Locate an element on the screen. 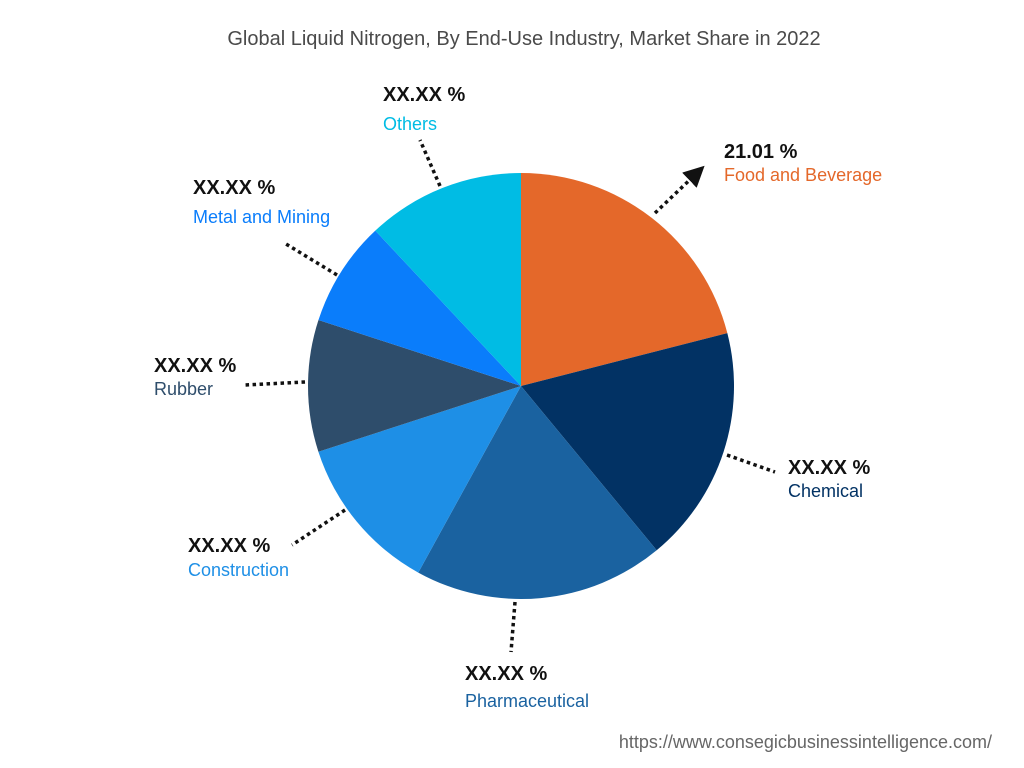 The height and width of the screenshot is (768, 1024). leader-metal-and-mining is located at coordinates (311, 259).